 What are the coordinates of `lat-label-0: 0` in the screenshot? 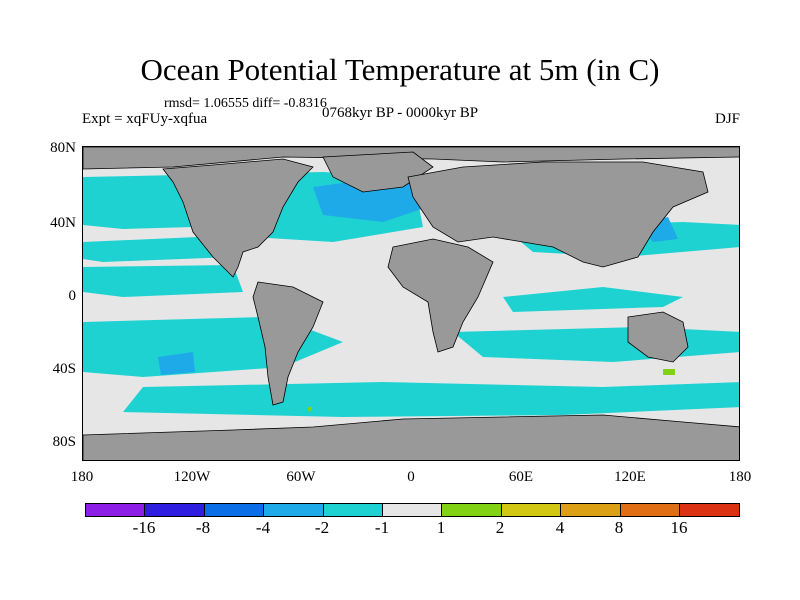 It's located at (72, 296).